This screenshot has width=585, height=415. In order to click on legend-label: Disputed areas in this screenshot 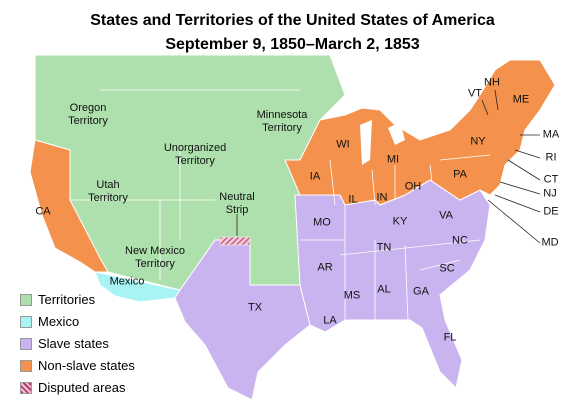, I will do `click(82, 387)`.